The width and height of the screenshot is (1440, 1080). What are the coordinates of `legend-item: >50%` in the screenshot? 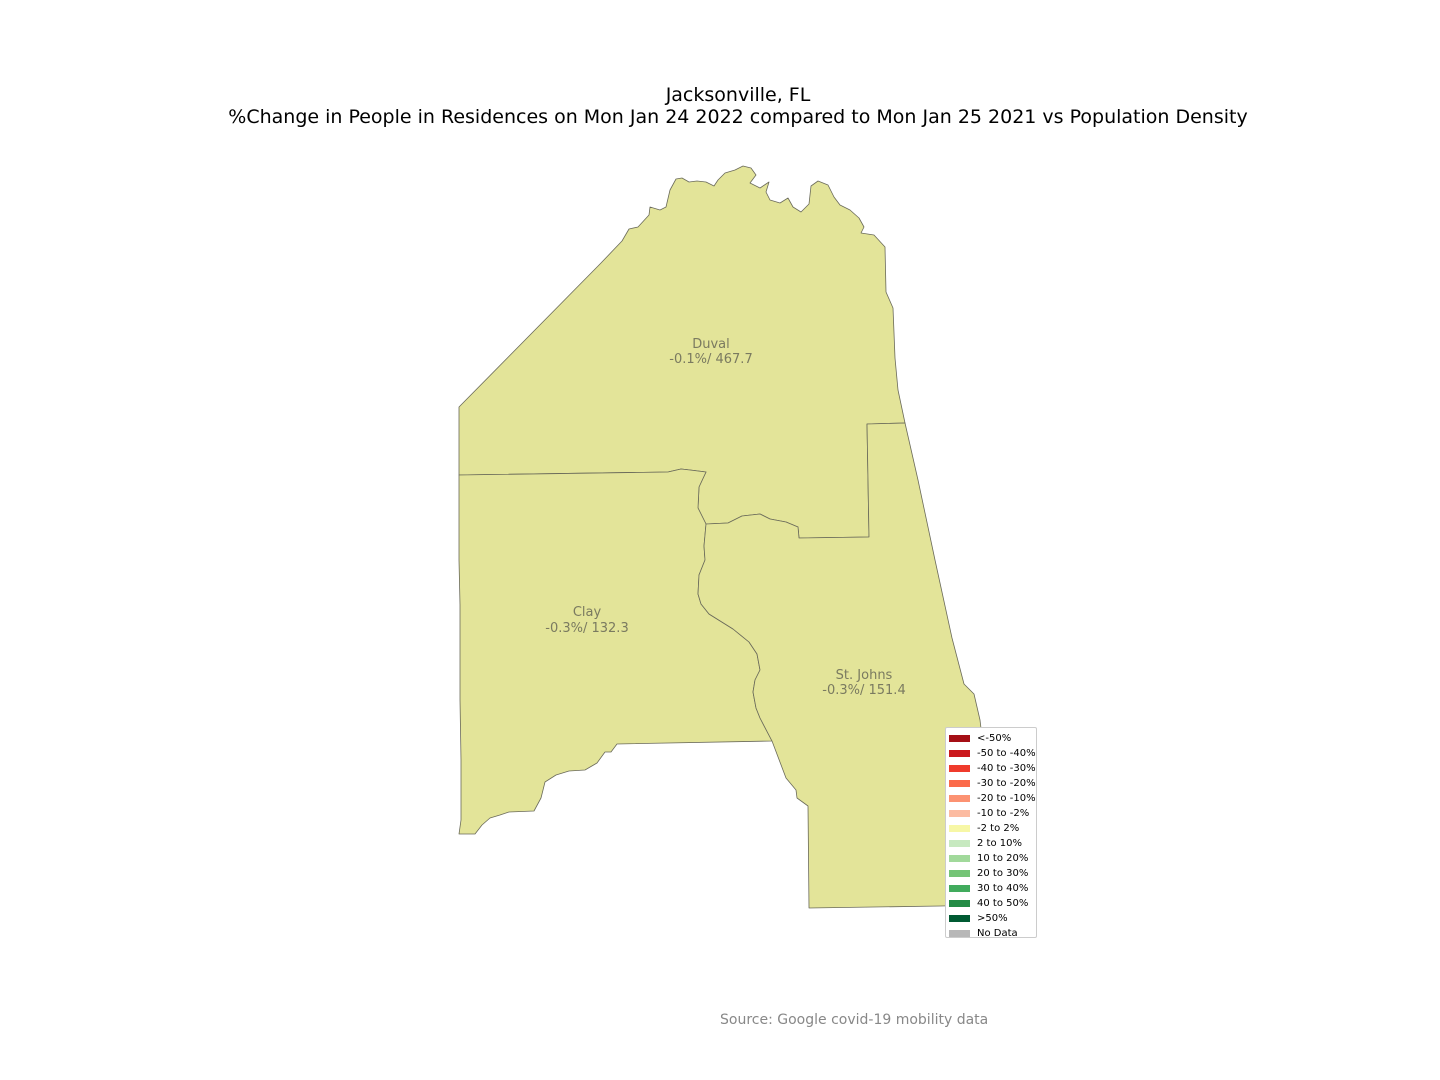 It's located at (991, 918).